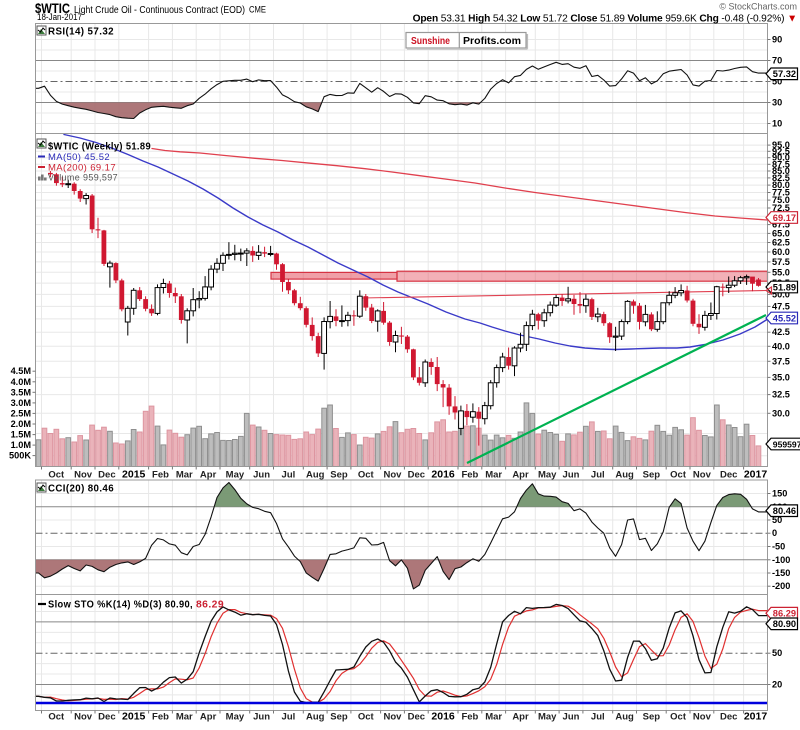  Describe the element at coordinates (257, 10) in the screenshot. I see `svg-text: CME` at that location.